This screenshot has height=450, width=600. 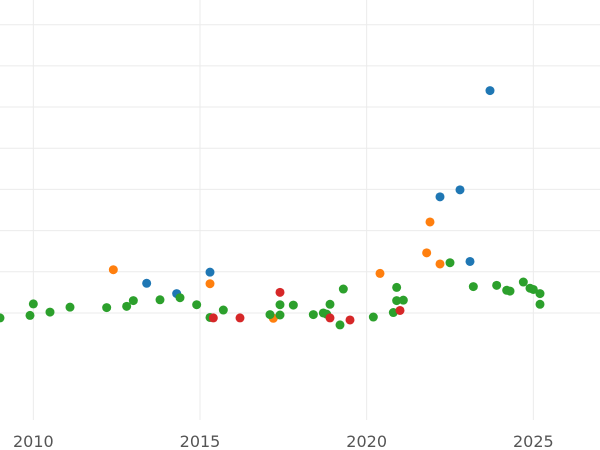 What do you see at coordinates (200, 441) in the screenshot?
I see `x-tick-label: 2015` at bounding box center [200, 441].